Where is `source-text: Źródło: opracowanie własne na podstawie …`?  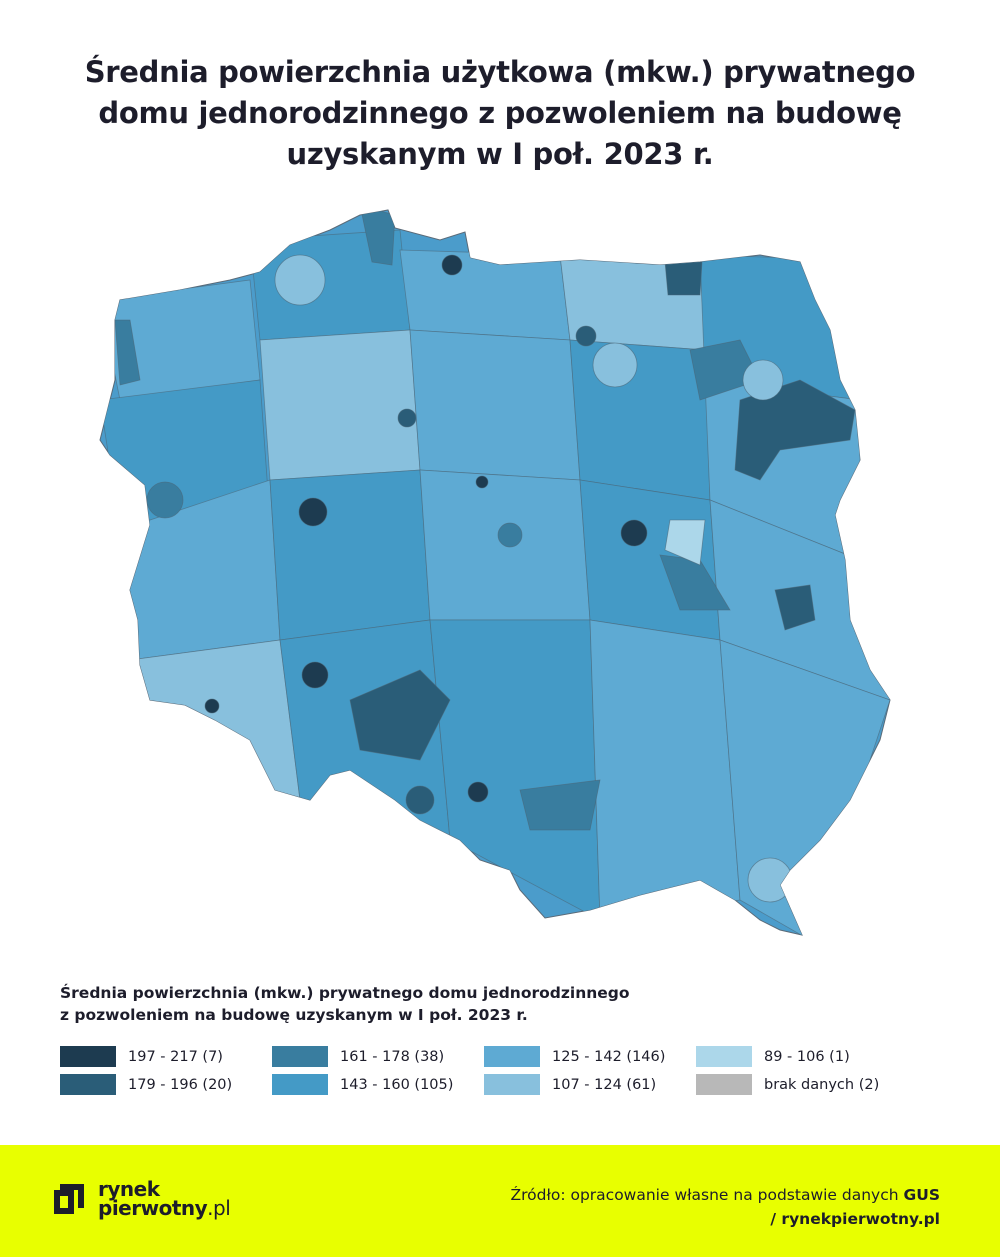
source-text: Źródło: opracowanie własne na podstawie … is located at coordinates (704, 1195).